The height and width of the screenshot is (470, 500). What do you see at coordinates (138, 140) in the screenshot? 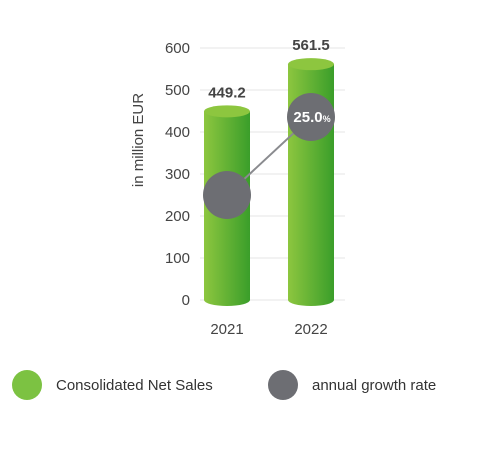
I see `y-axis-label: in million EUR` at bounding box center [138, 140].